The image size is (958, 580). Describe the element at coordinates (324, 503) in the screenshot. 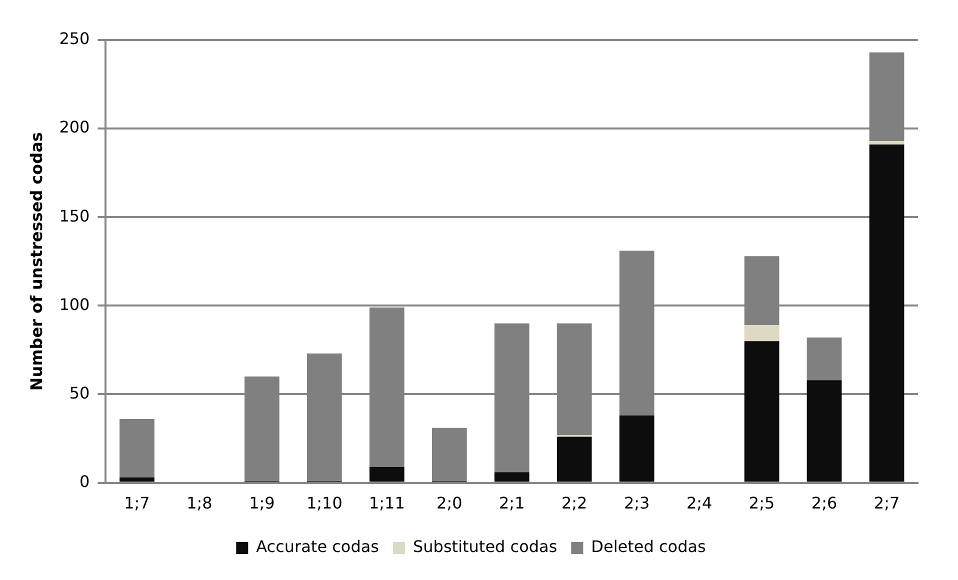

I see `x-tick-label: 1;10` at that location.